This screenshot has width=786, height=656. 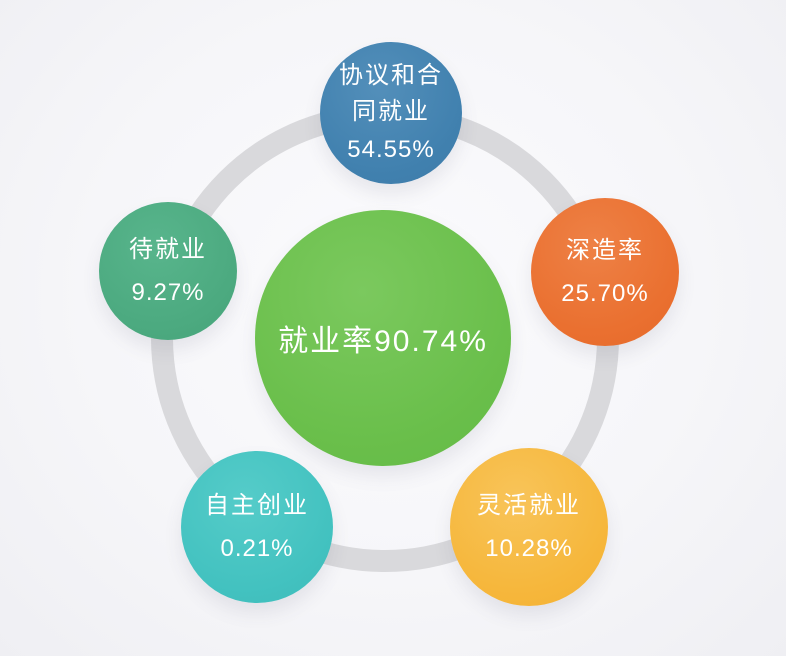 What do you see at coordinates (605, 293) in the screenshot?
I see `node-value: 25.70%` at bounding box center [605, 293].